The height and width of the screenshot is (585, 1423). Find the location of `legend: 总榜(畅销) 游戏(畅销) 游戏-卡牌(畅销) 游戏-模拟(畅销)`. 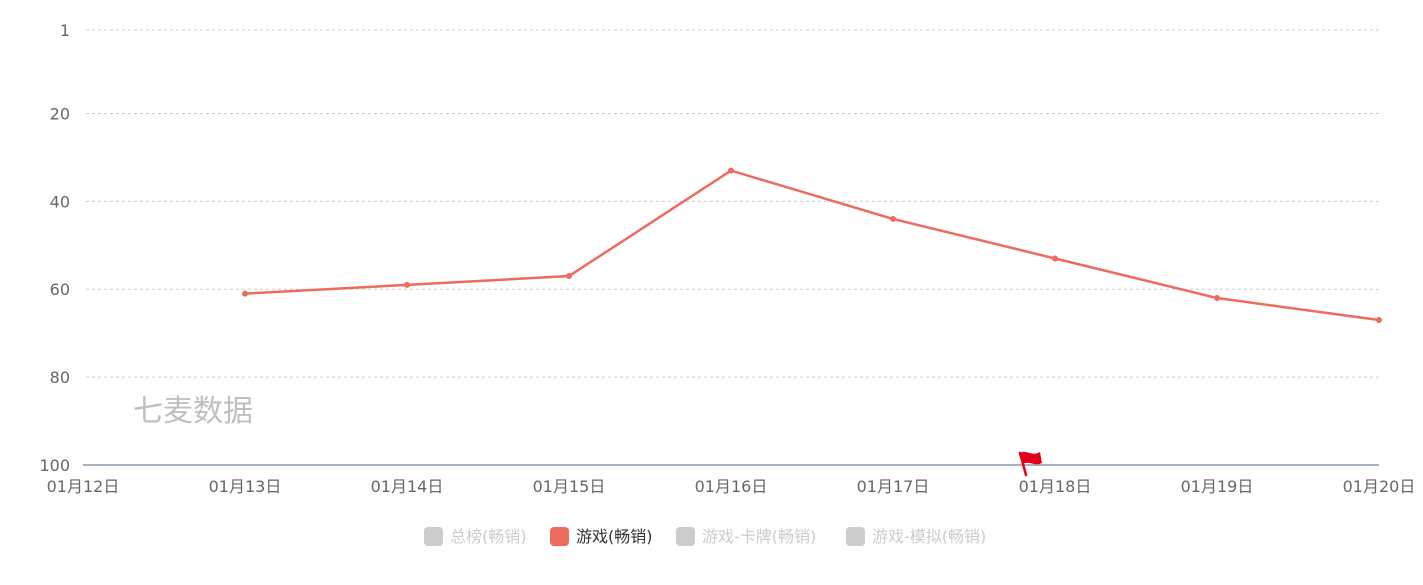

legend: 总榜(畅销) 游戏(畅销) 游戏-卡牌(畅销) 游戏-模拟(畅销) is located at coordinates (705, 536).